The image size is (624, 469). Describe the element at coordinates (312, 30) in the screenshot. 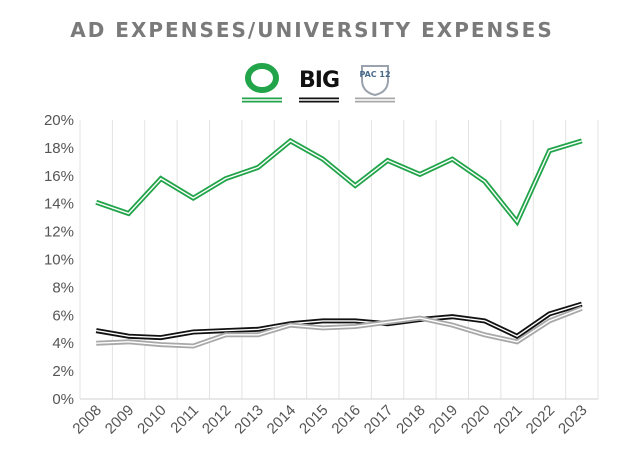

I see `chart-title: AD EXPENSES/UNIVERSITY EXPENSES` at that location.